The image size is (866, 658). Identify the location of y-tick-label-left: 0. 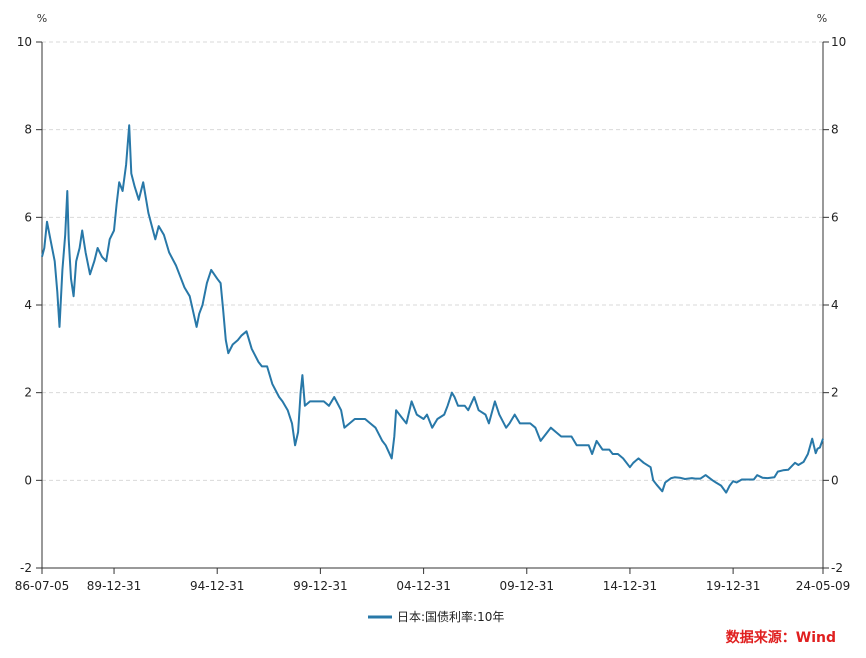
(28, 480).